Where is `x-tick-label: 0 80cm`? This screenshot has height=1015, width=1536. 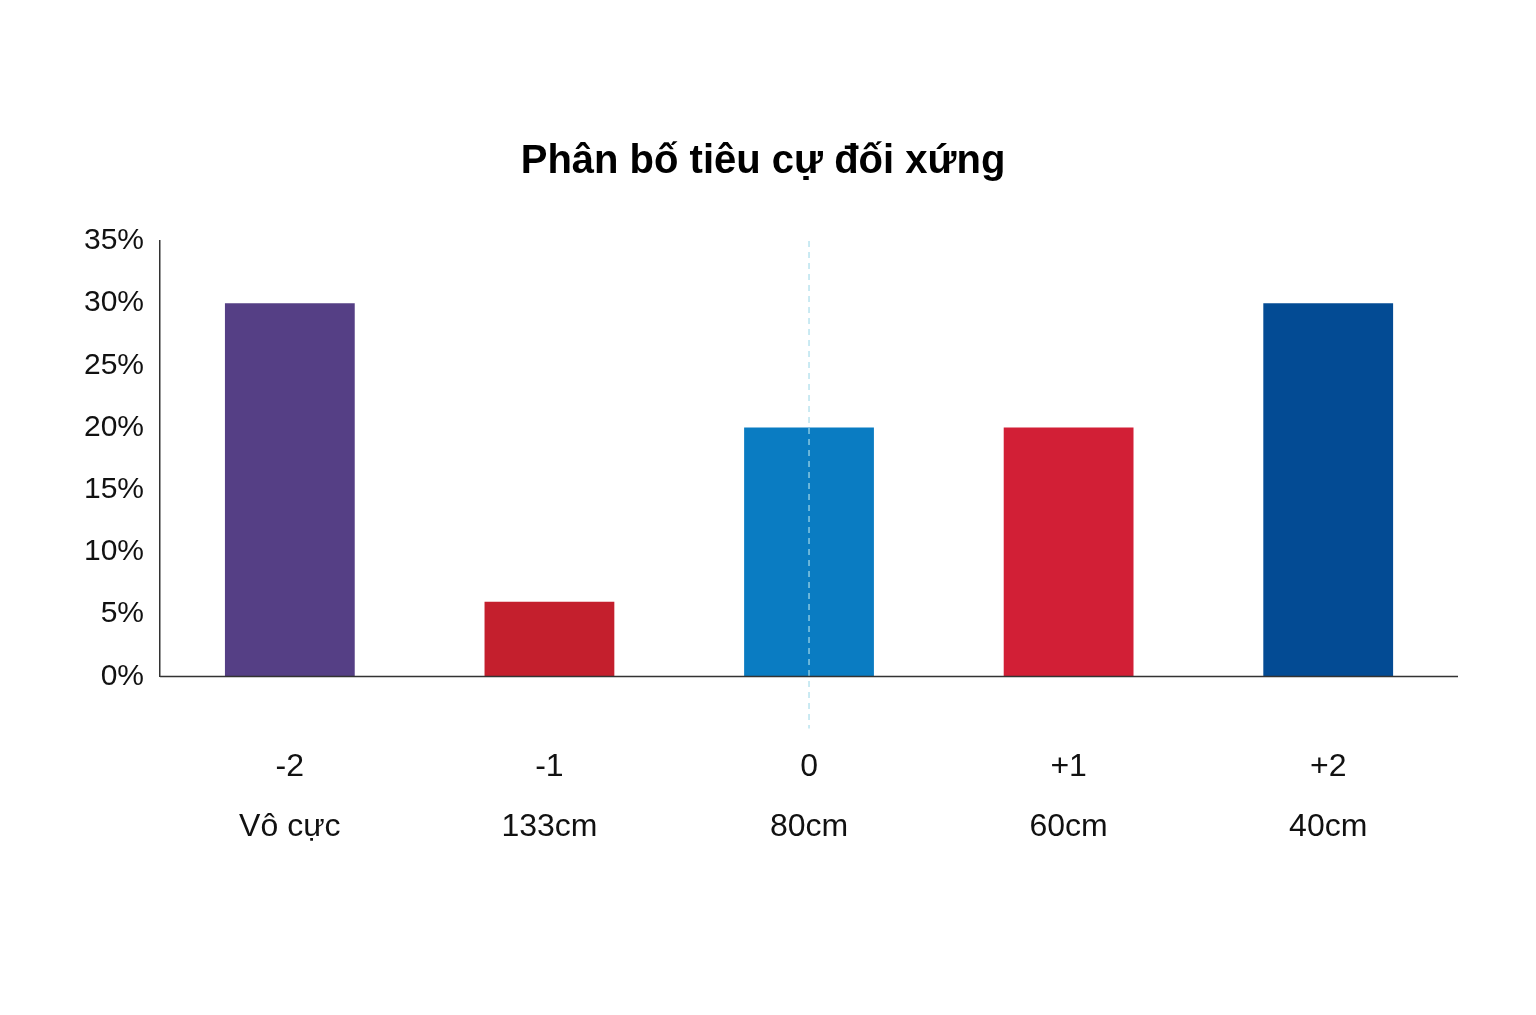 x-tick-label: 0 80cm is located at coordinates (809, 795).